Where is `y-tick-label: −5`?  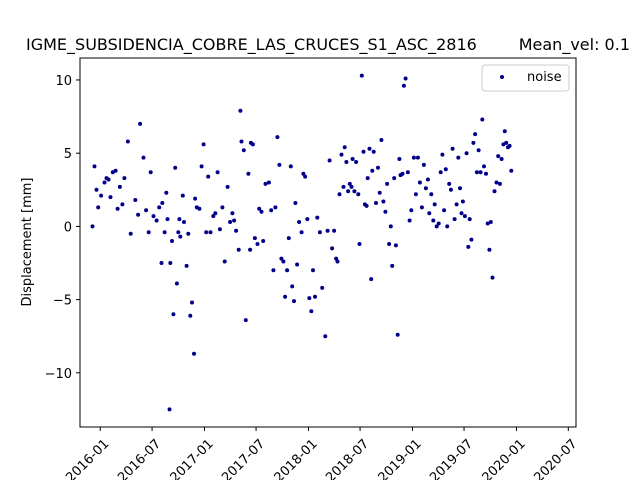 y-tick-label: −5 is located at coordinates (62, 301).